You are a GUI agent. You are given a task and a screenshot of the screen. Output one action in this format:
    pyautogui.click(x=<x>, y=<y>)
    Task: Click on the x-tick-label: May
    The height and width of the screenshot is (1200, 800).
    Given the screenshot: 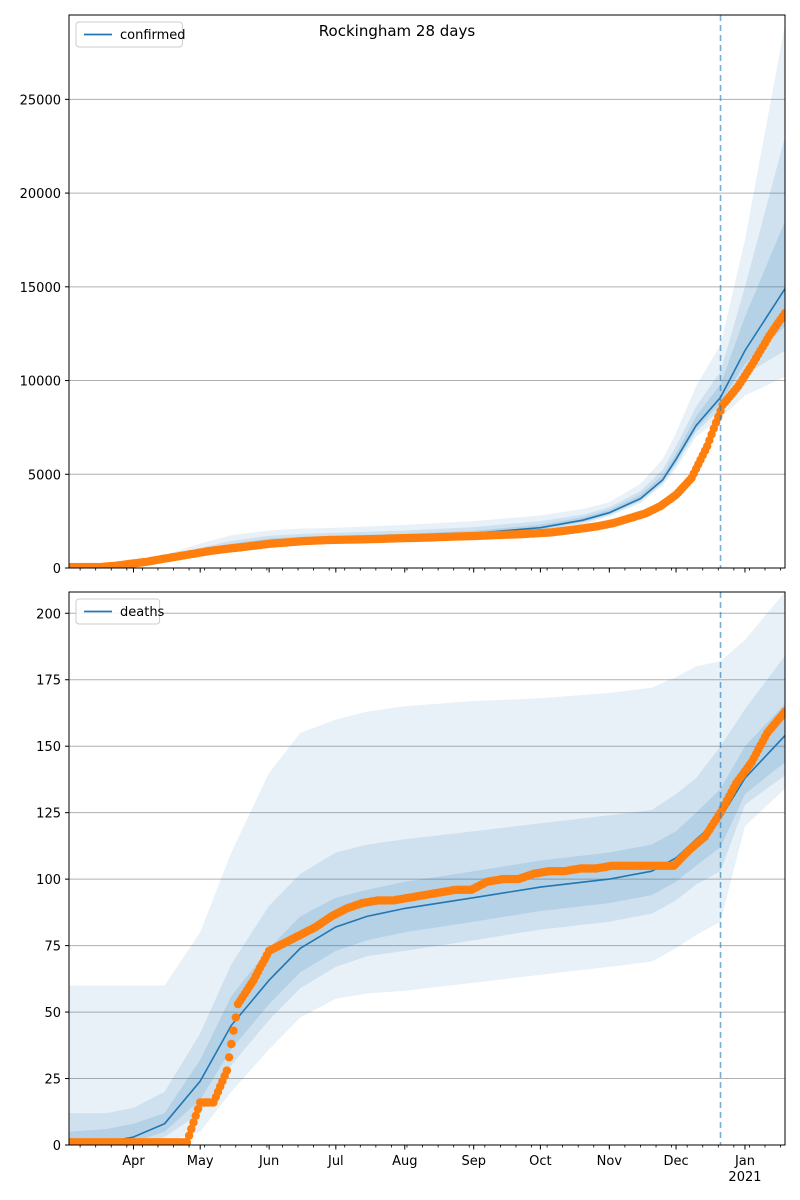 What is the action you would take?
    pyautogui.click(x=200, y=1161)
    